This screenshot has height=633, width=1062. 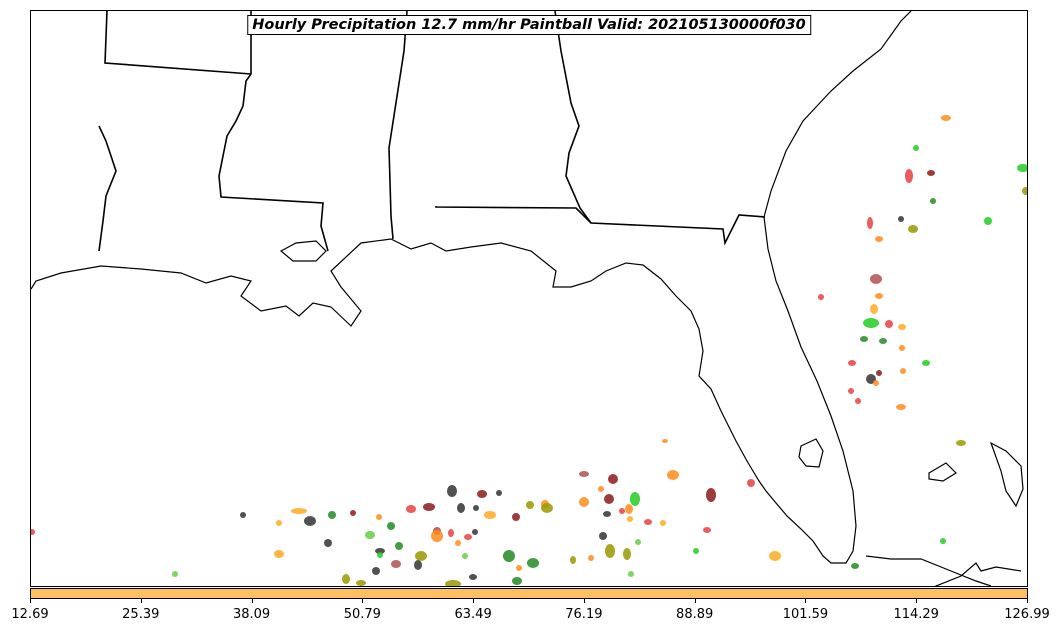 I want to click on lake-pontchartrain, so click(x=303, y=251).